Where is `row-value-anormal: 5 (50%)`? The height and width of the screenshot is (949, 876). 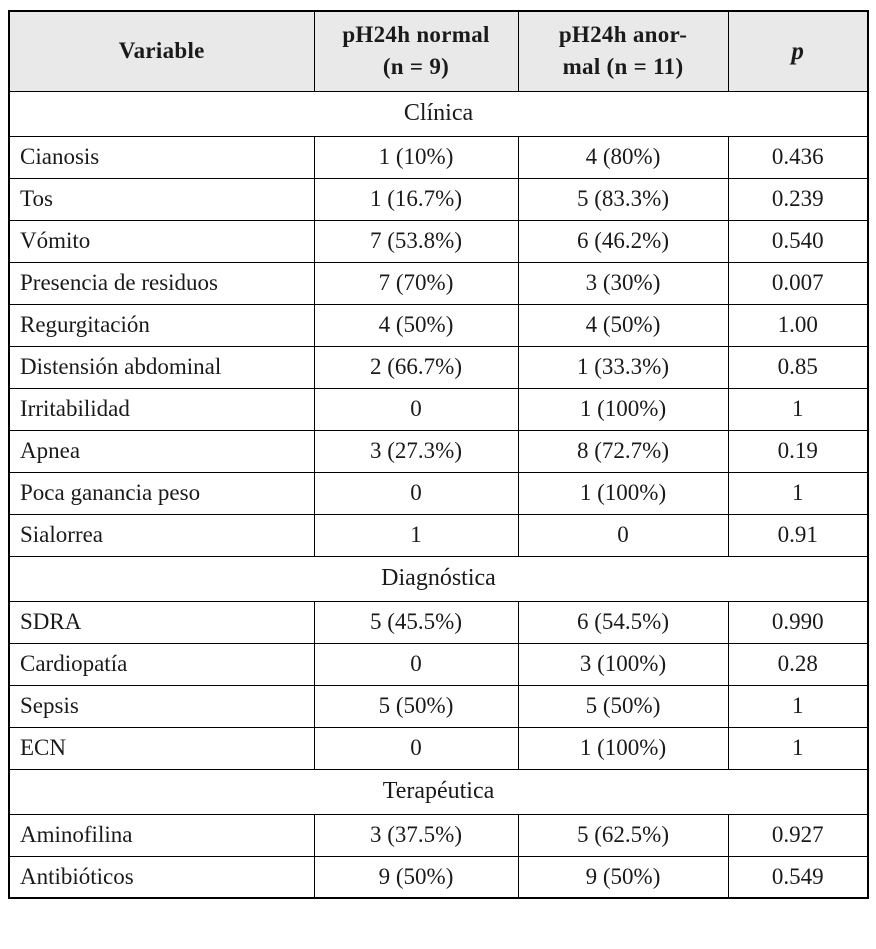 row-value-anormal: 5 (50%) is located at coordinates (623, 706).